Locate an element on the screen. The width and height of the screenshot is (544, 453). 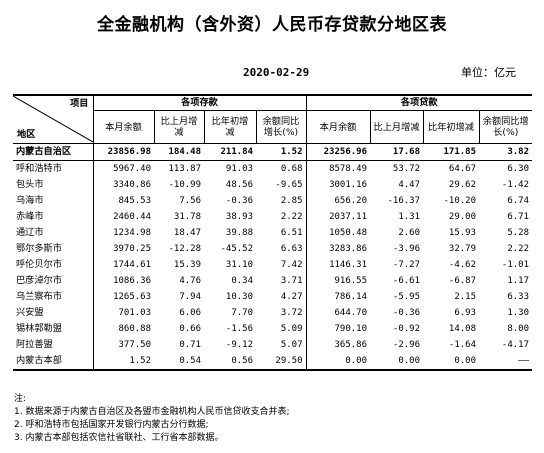
cell-value: -9.12 is located at coordinates (239, 345).